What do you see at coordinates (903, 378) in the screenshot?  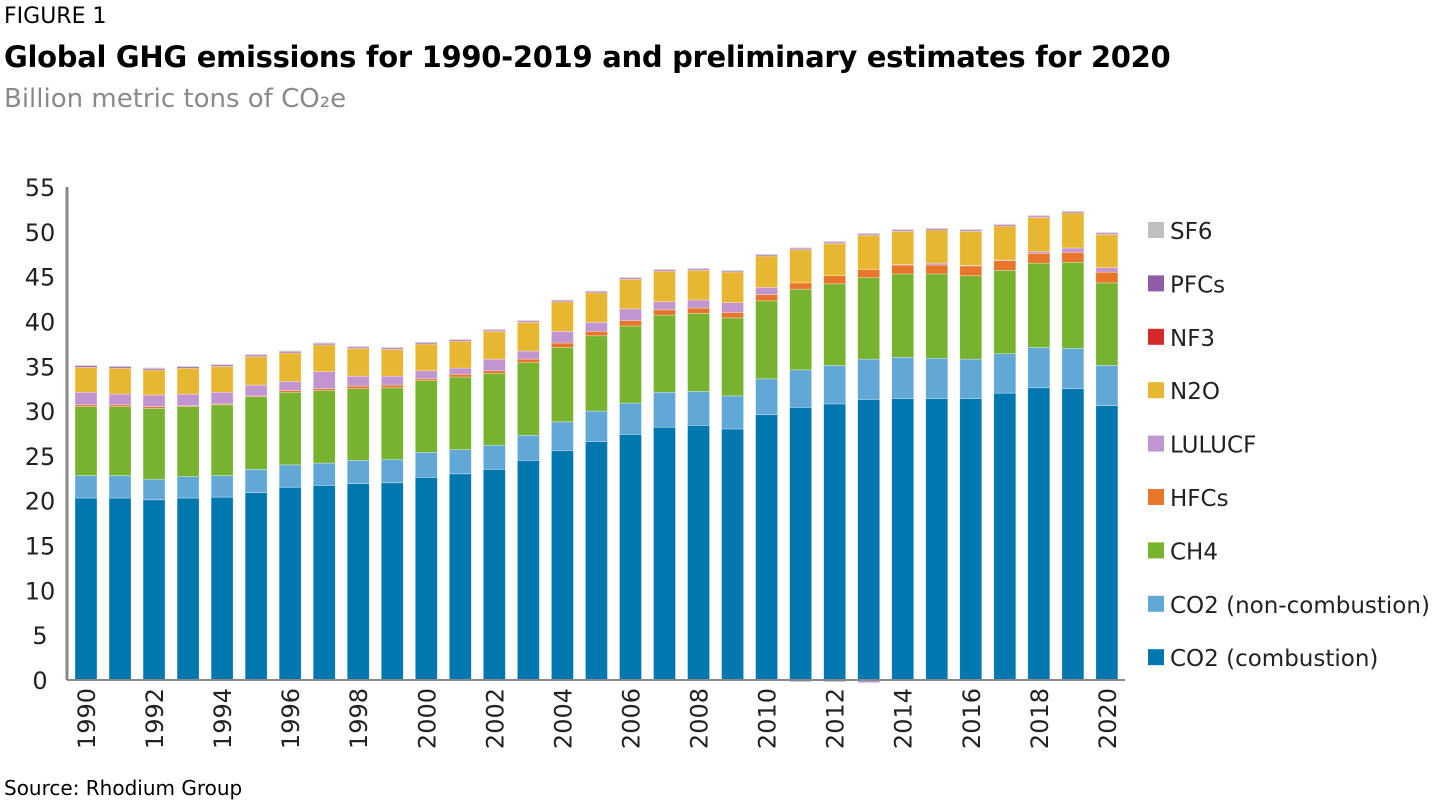 I see `bar-segment-co2-non-combustion--2014` at bounding box center [903, 378].